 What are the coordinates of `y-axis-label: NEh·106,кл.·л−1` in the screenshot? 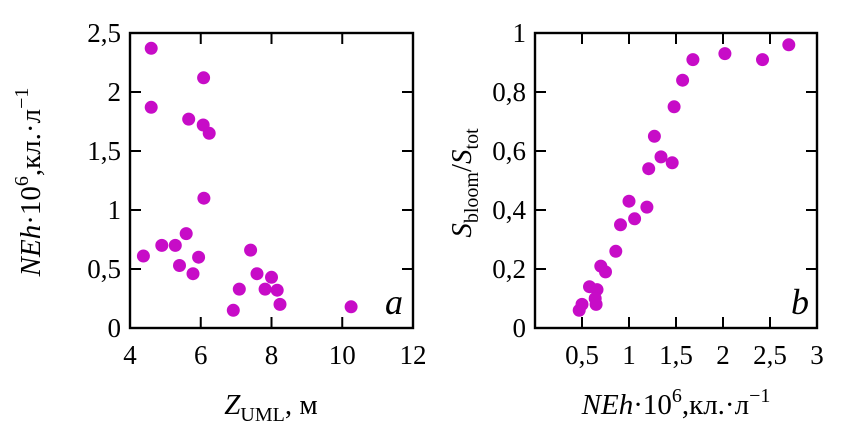 It's located at (29, 183).